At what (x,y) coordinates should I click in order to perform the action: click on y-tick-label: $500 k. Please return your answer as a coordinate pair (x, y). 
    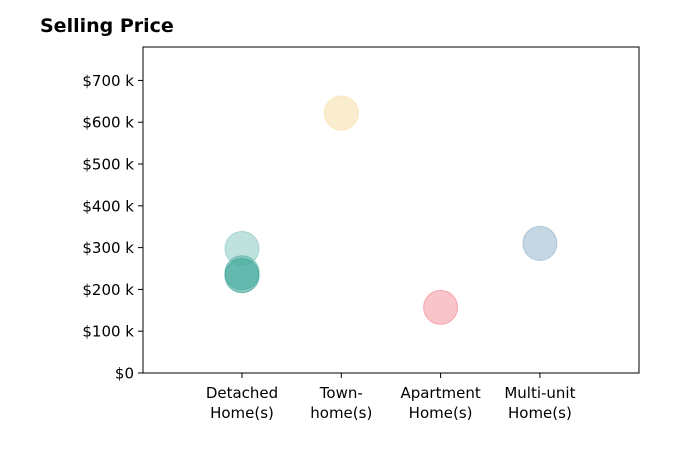
    Looking at the image, I should click on (108, 165).